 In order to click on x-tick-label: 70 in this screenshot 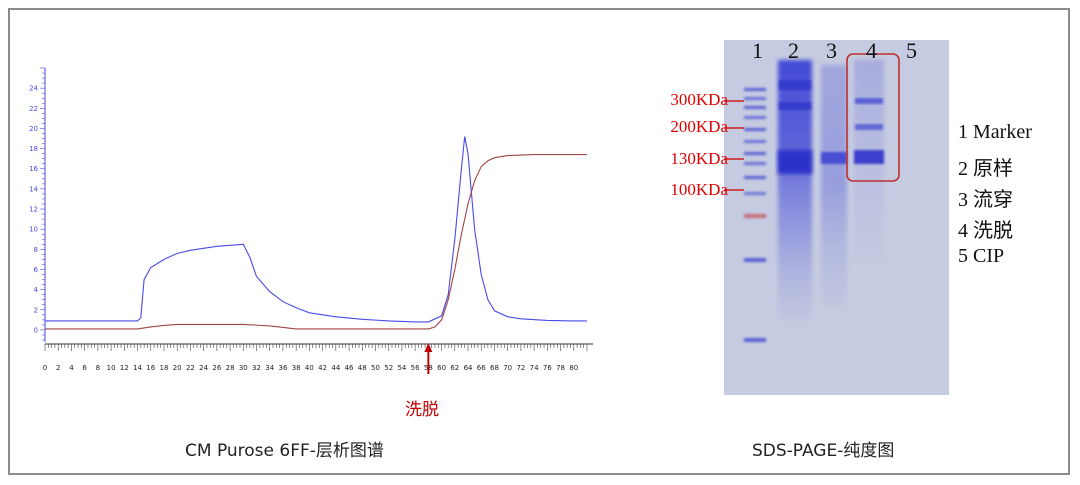, I will do `click(507, 368)`.